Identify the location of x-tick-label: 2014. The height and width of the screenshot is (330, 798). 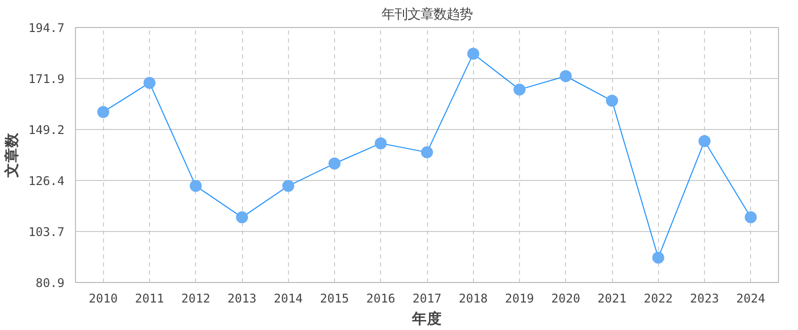
(288, 299).